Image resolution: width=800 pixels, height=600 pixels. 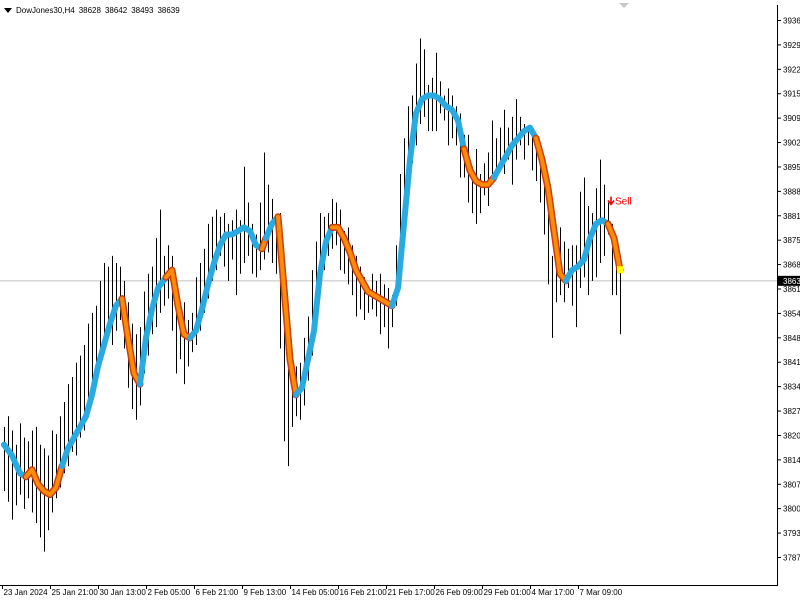 What do you see at coordinates (791, 118) in the screenshot?
I see `price-tick-label: 3909` at bounding box center [791, 118].